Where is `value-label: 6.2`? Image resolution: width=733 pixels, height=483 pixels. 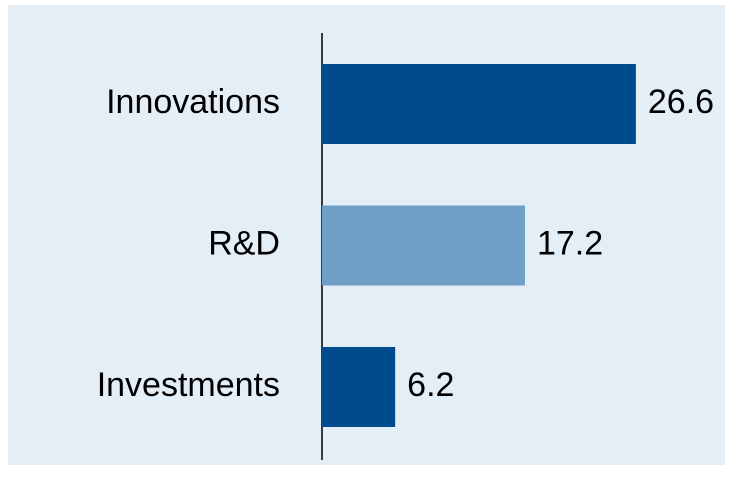
value-label: 6.2 is located at coordinates (430, 385).